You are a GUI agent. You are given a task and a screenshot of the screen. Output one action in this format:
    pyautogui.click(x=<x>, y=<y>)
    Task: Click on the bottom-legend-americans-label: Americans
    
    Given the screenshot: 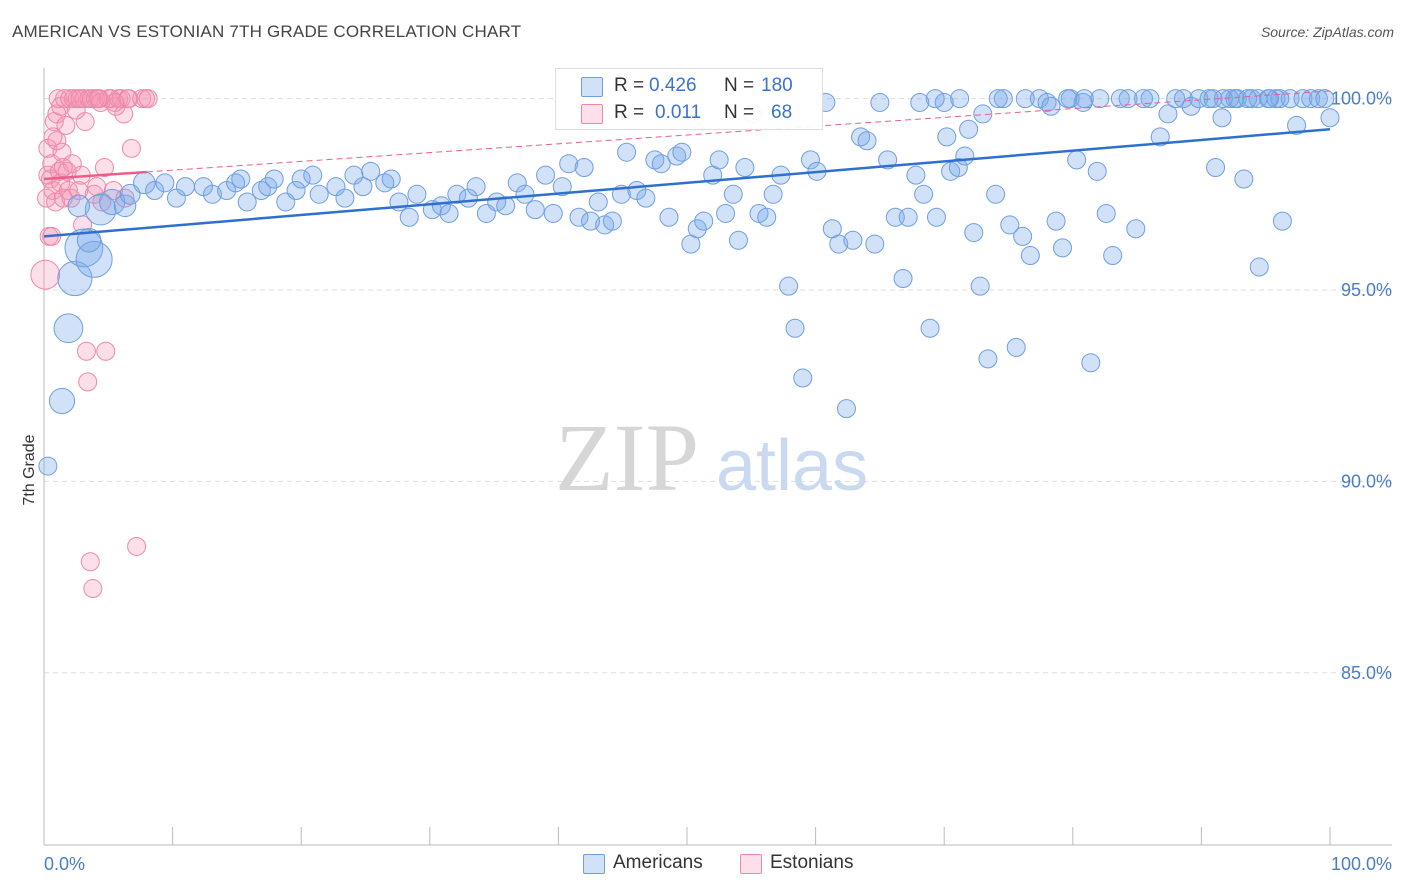 What is the action you would take?
    pyautogui.click(x=658, y=862)
    